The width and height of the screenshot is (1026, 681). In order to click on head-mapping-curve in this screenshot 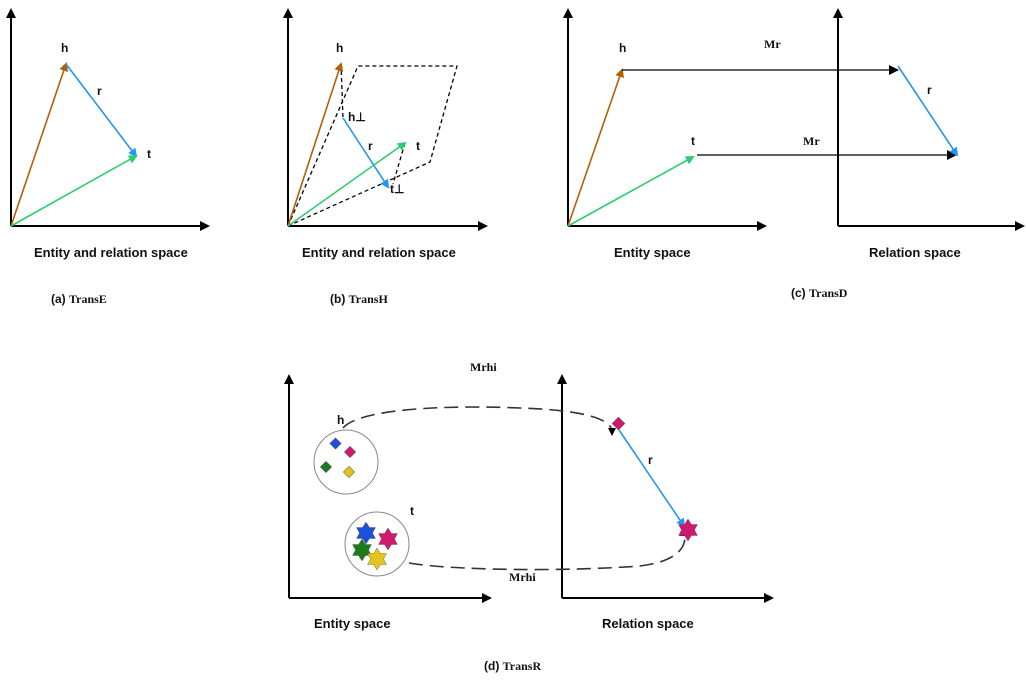, I will do `click(477, 419)`.